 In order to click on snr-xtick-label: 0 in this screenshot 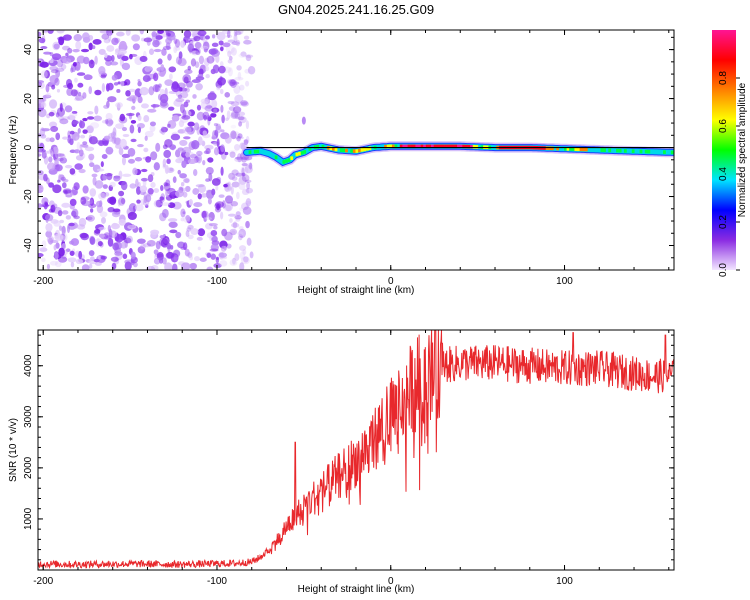, I will do `click(391, 581)`.